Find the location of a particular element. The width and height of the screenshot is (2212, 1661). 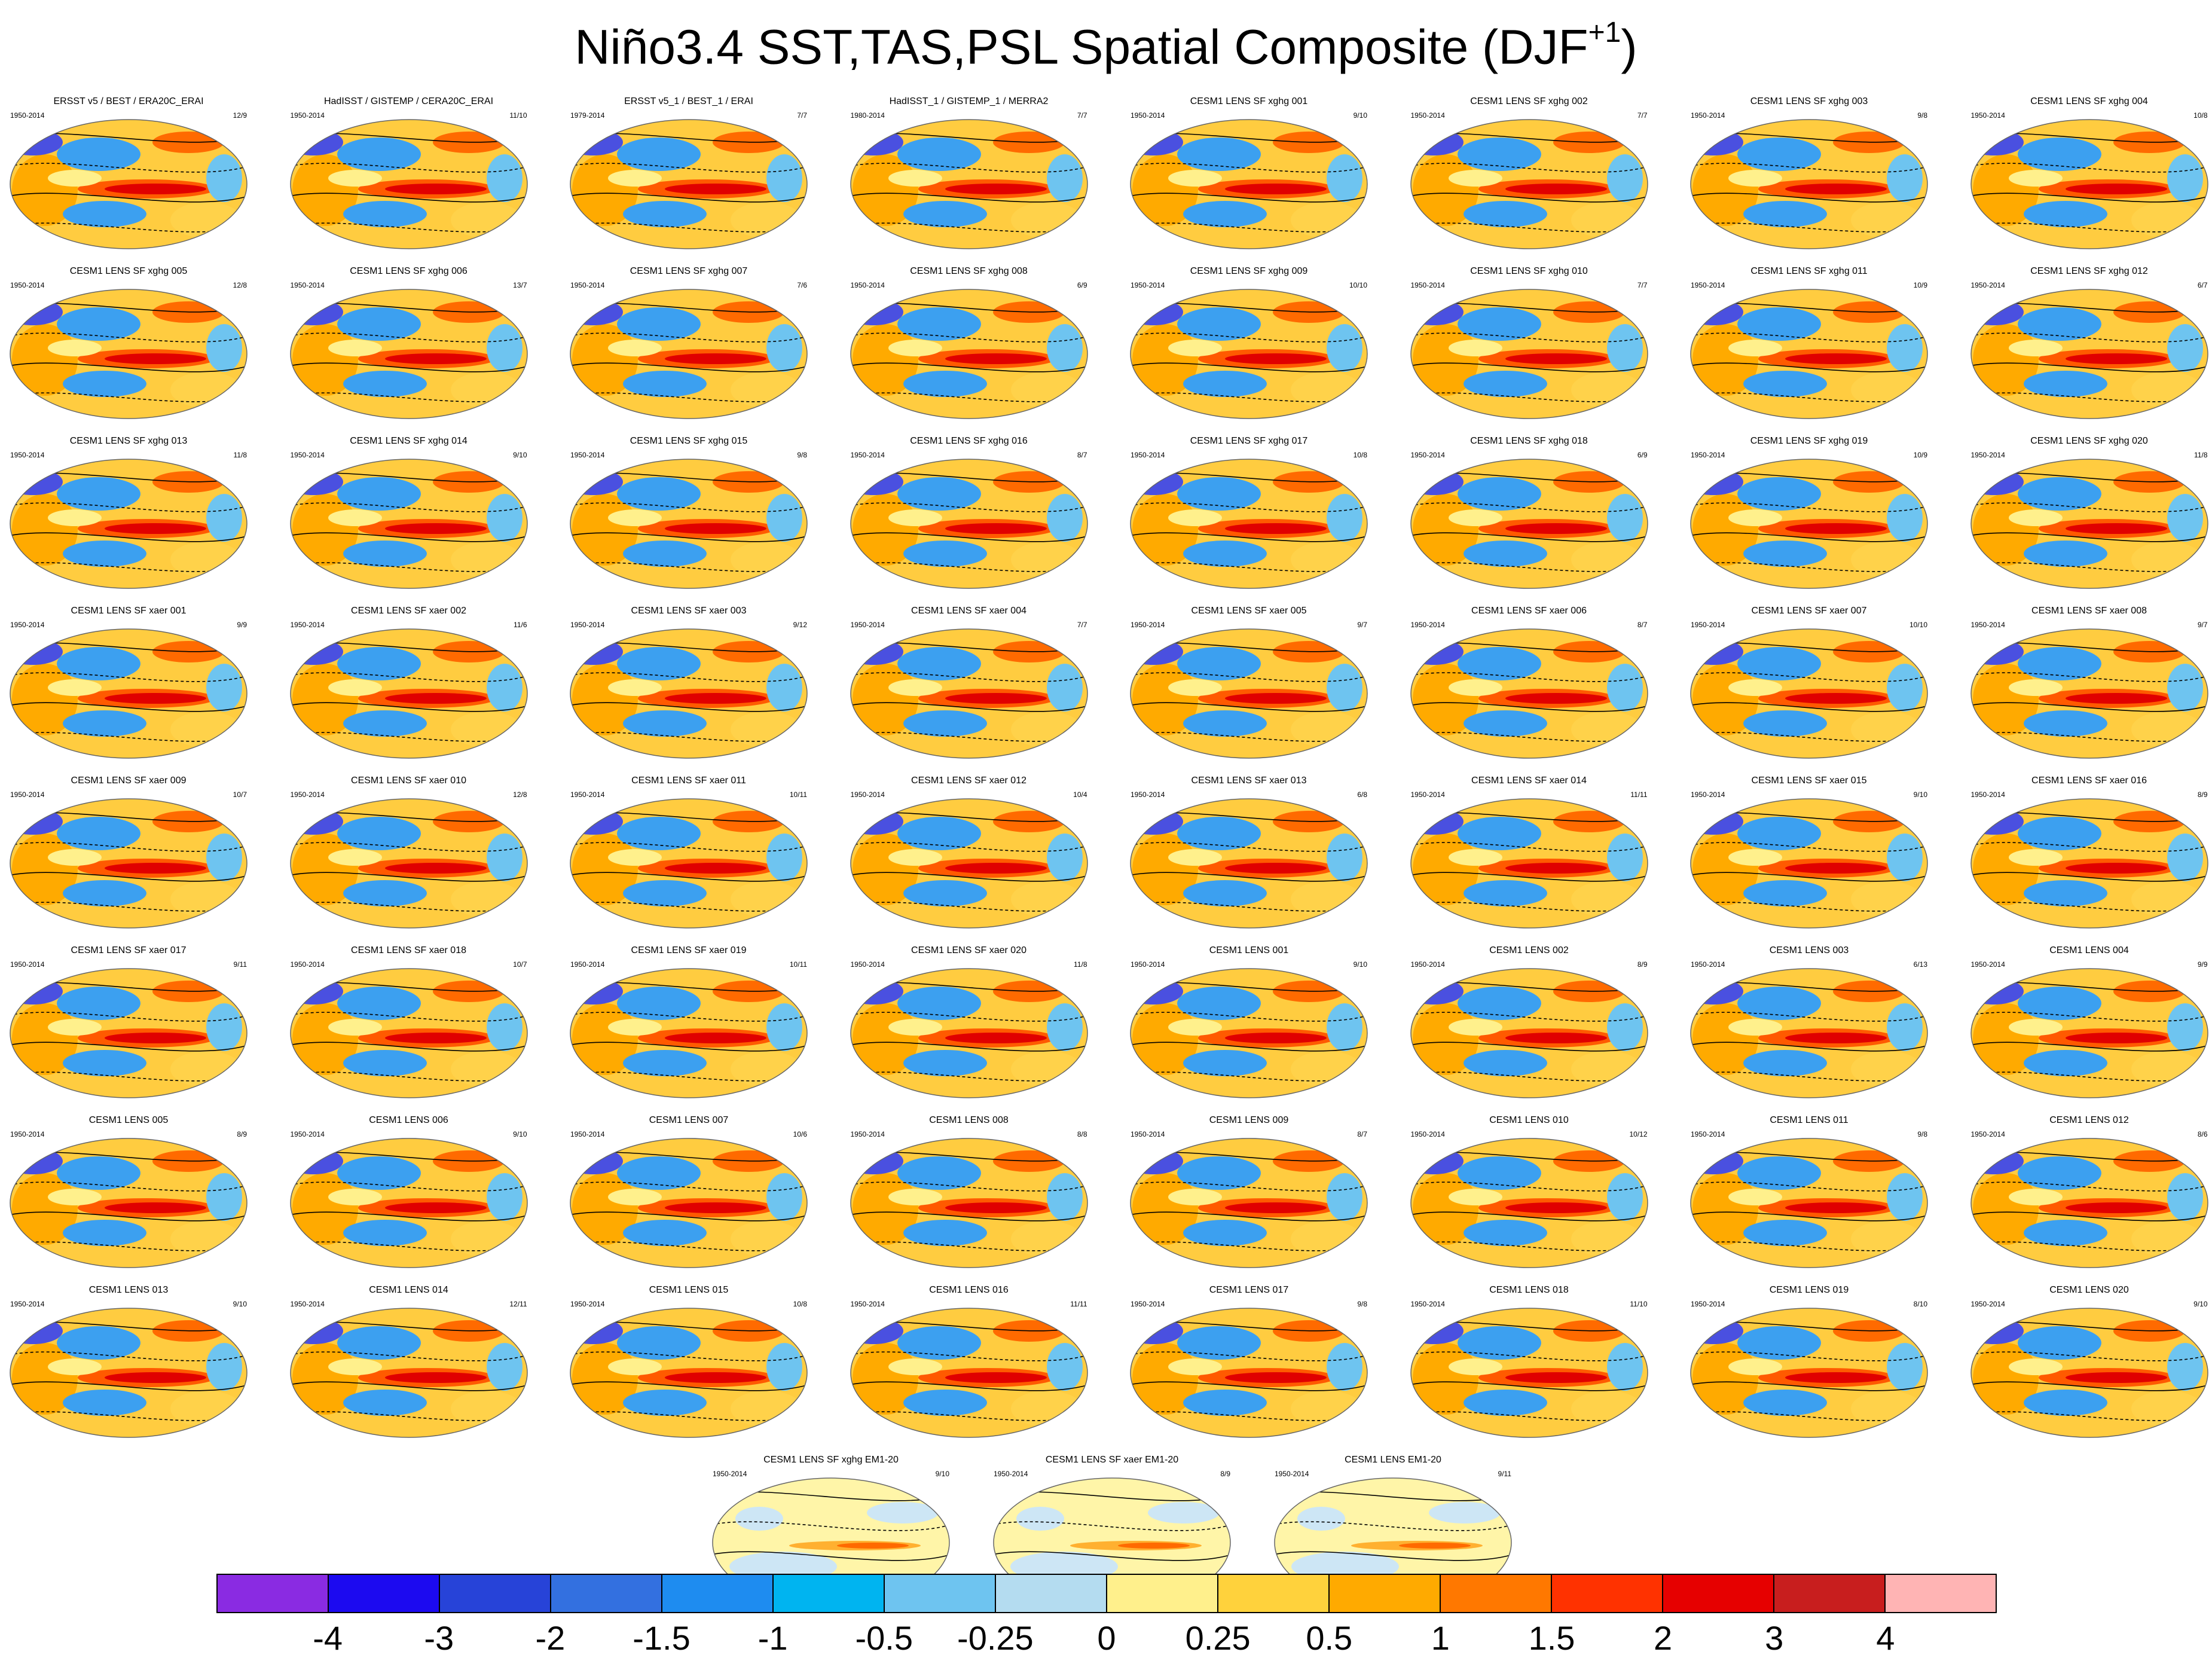

panel-title: CESM1 LENS 013 is located at coordinates (128, 1290).